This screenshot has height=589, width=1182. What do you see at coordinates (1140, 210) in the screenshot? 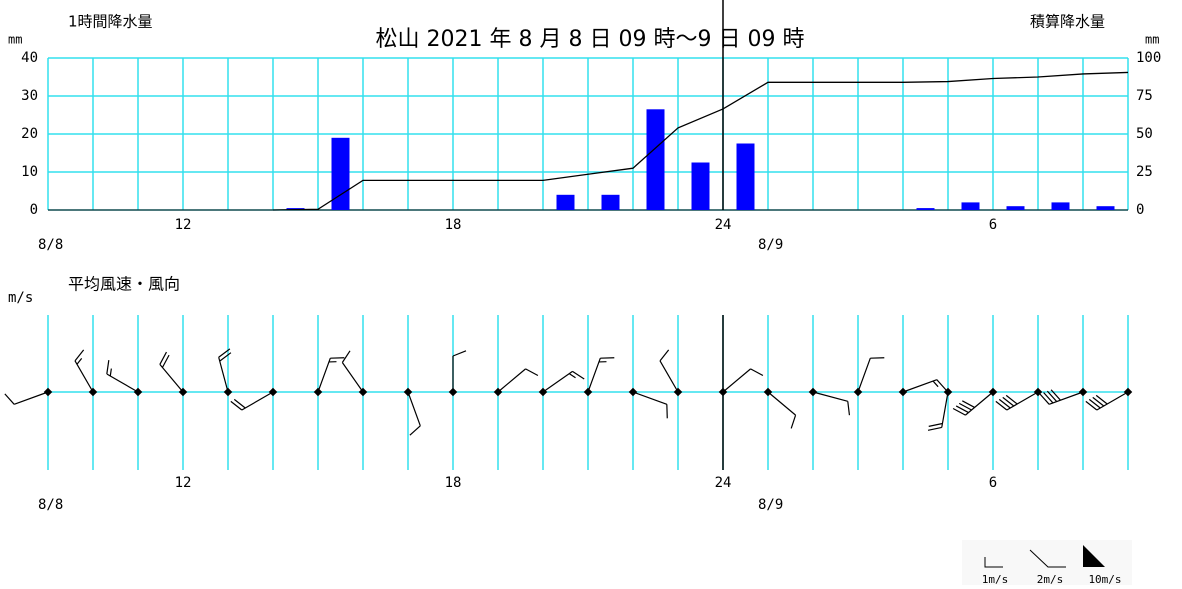
I see `y2-tick-label: 0` at bounding box center [1140, 210].